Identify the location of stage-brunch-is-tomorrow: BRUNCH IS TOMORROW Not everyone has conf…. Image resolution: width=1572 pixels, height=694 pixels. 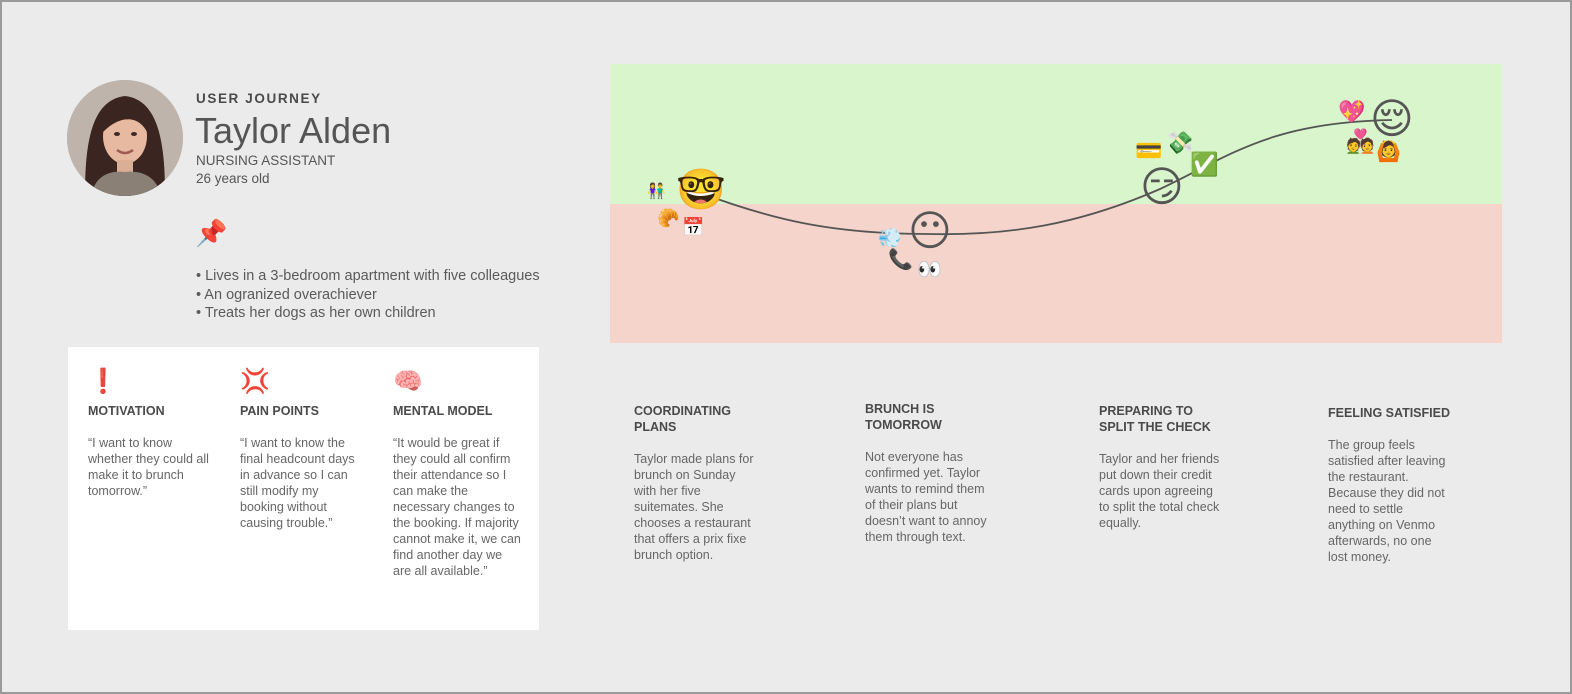
(927, 473).